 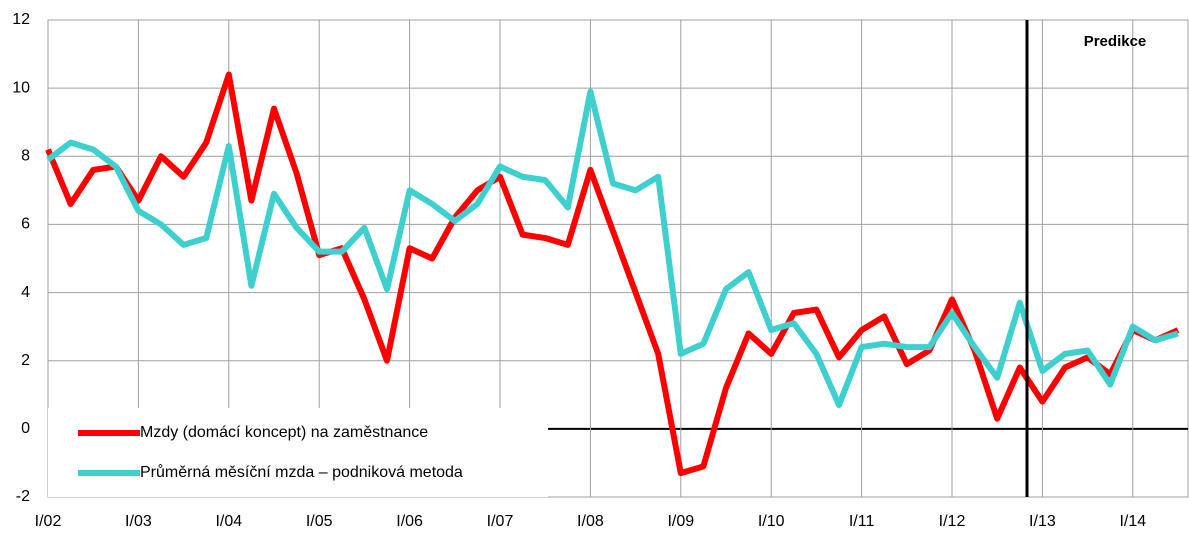 I want to click on x-tick-label: I/14, so click(x=1132, y=521).